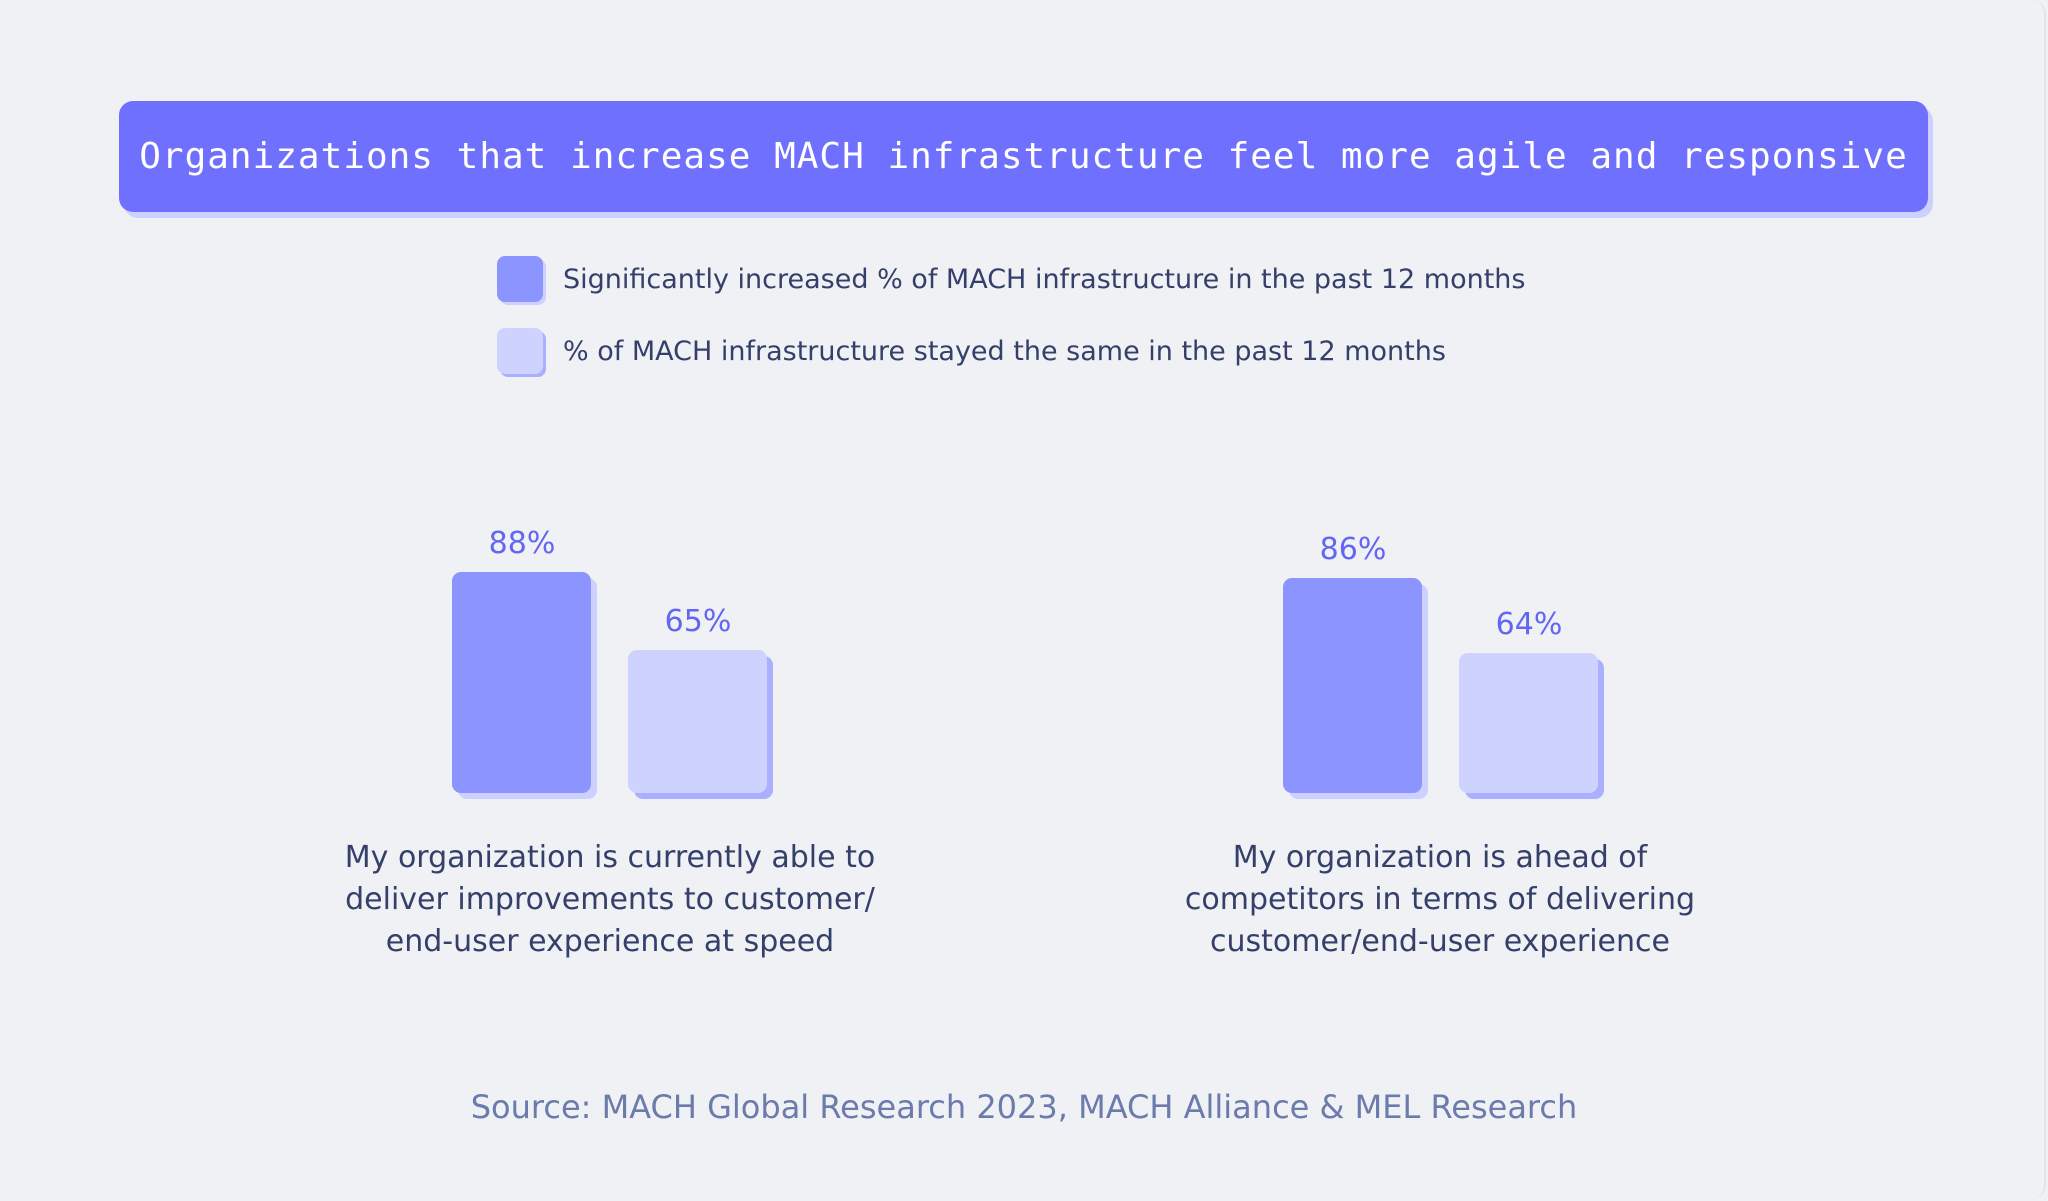 The width and height of the screenshot is (2048, 1201). I want to click on data-label: 88%, so click(522, 543).